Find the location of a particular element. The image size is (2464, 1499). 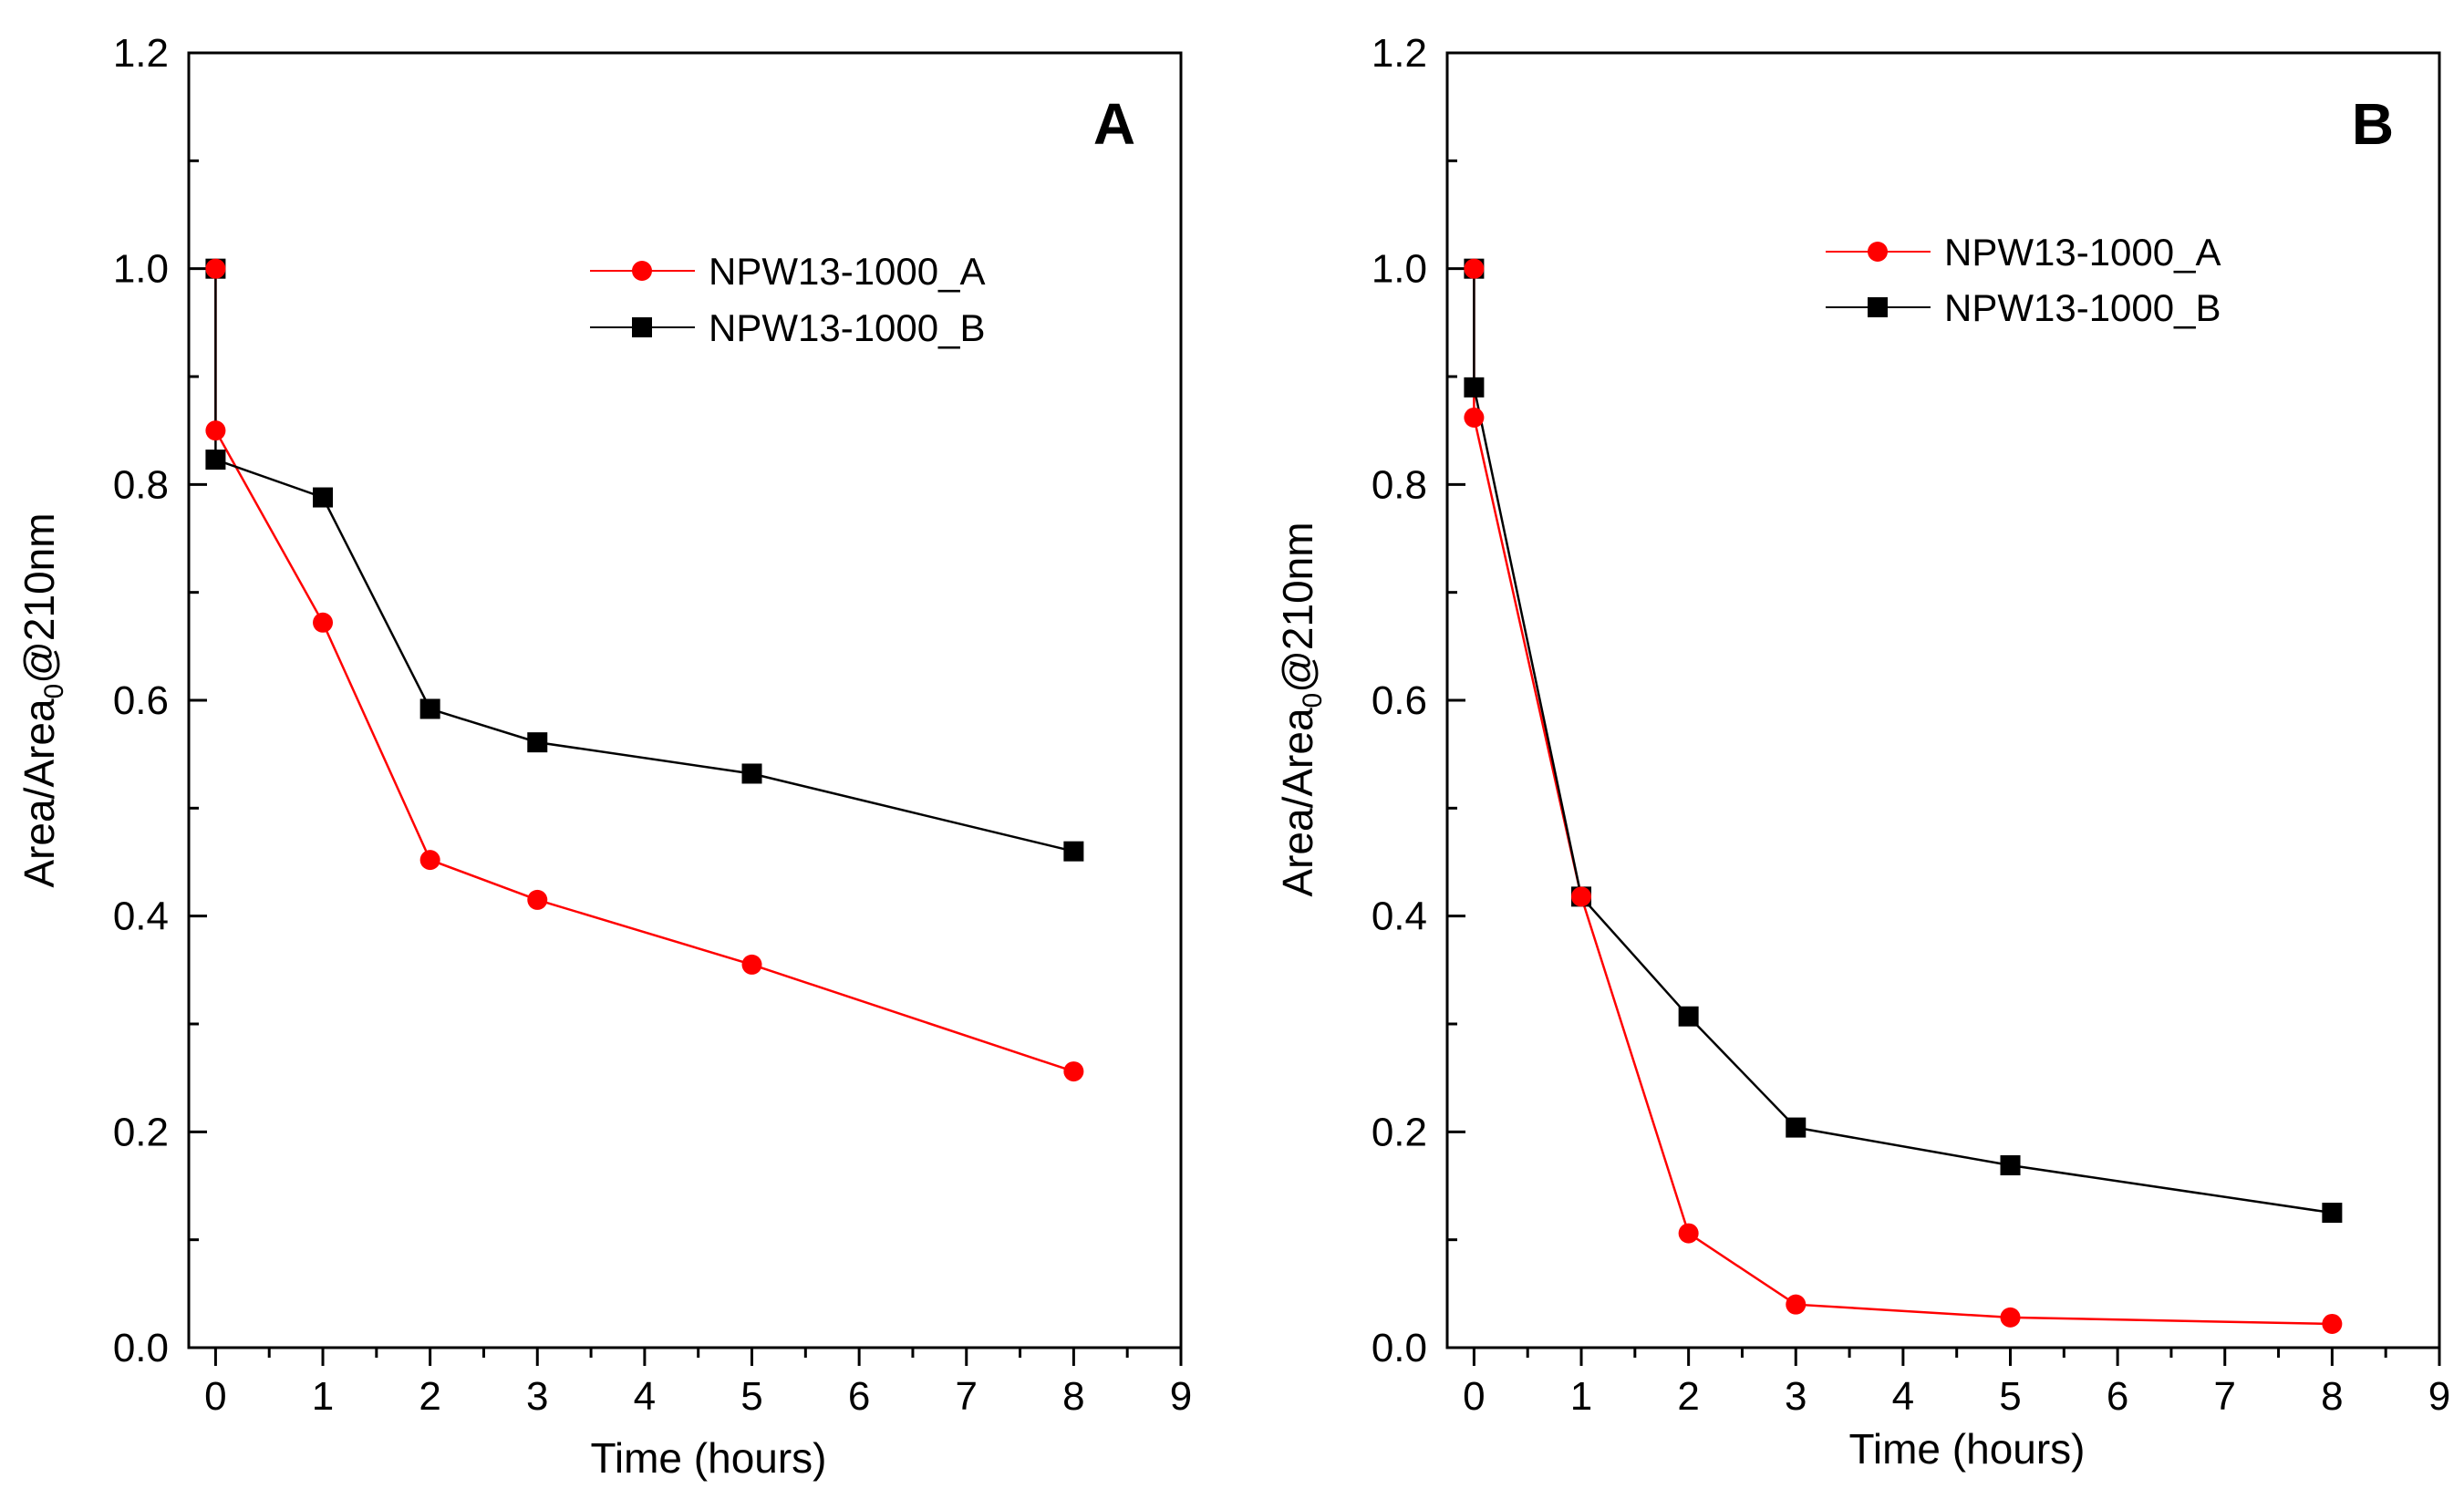

panel-label: B is located at coordinates (2373, 124).